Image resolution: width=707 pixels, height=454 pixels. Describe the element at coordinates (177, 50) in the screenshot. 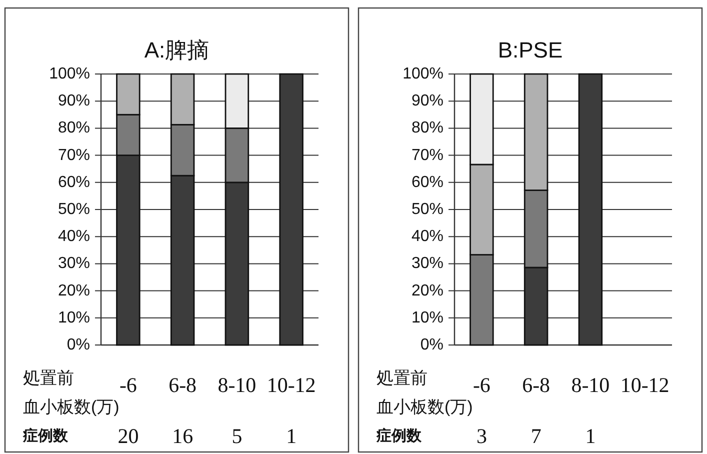

I see `title: A:脾摘` at that location.